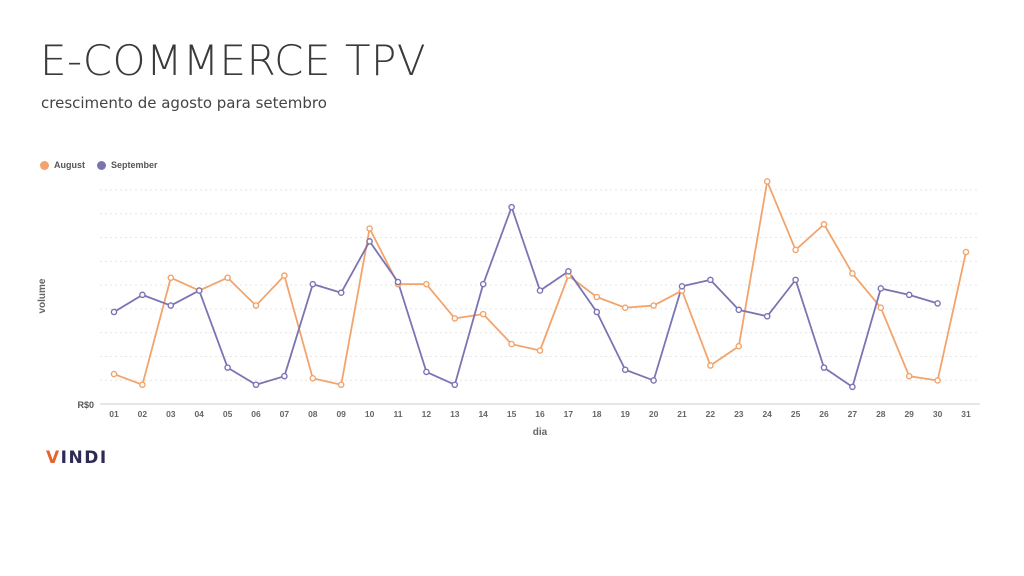 This screenshot has width=1024, height=576. Describe the element at coordinates (341, 414) in the screenshot. I see `x-tick-label: 09` at that location.